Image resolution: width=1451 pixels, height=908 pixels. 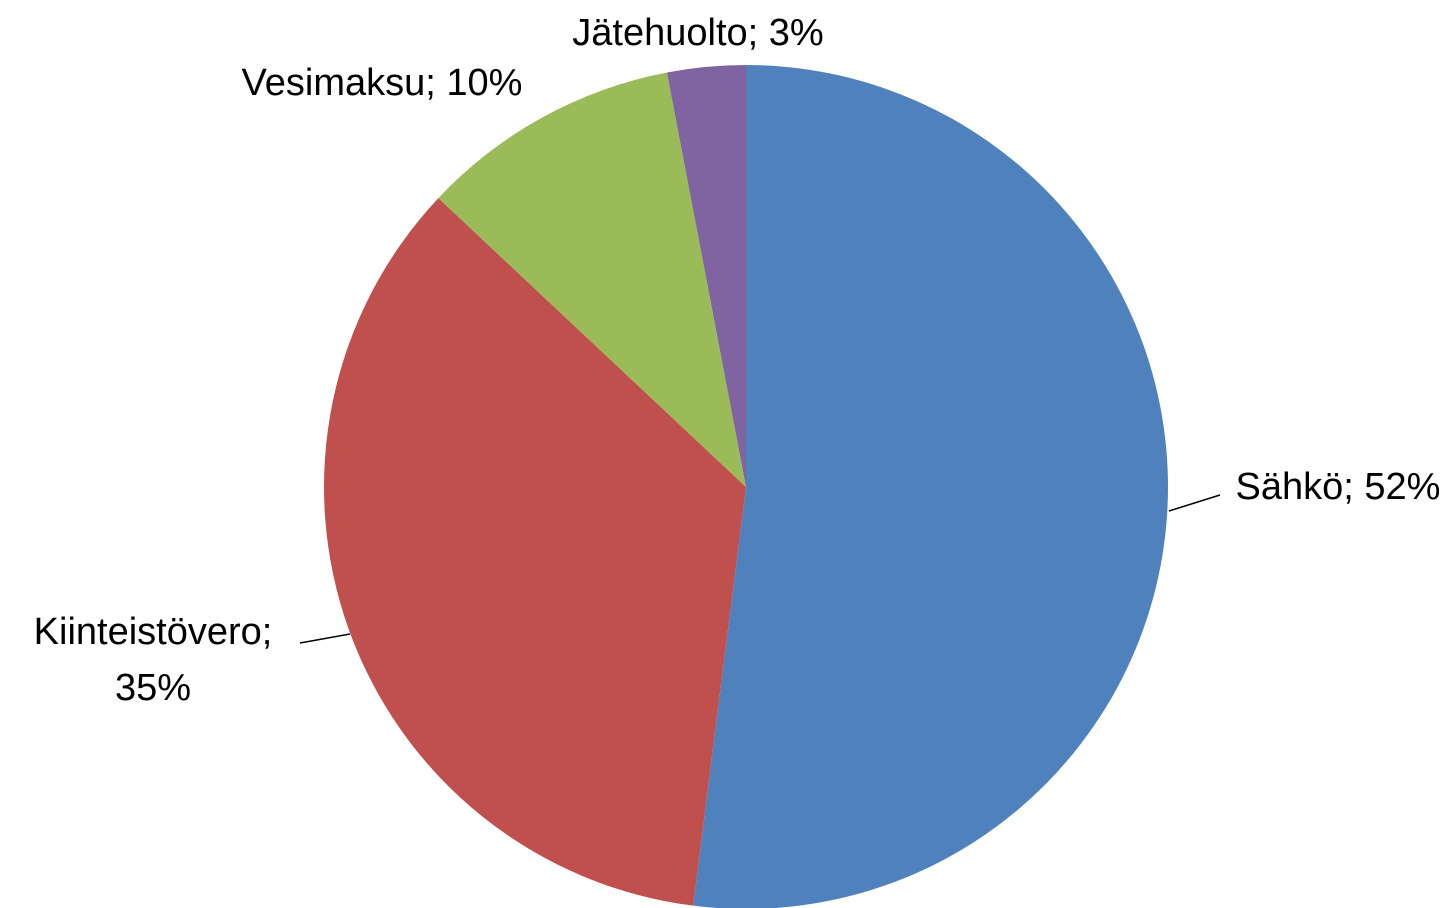 What do you see at coordinates (1338, 487) in the screenshot?
I see `data-label: Sähkö; 52%` at bounding box center [1338, 487].